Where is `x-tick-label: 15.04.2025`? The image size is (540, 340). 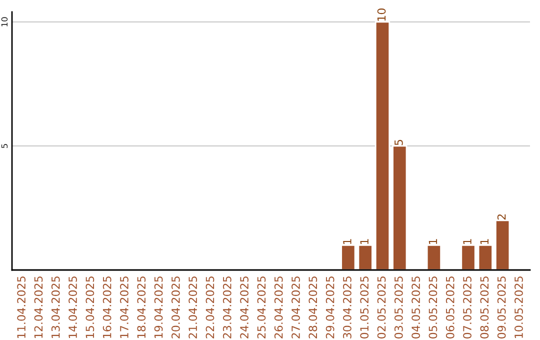
x-tick-label: 15.04.2025 is located at coordinates (90, 307).